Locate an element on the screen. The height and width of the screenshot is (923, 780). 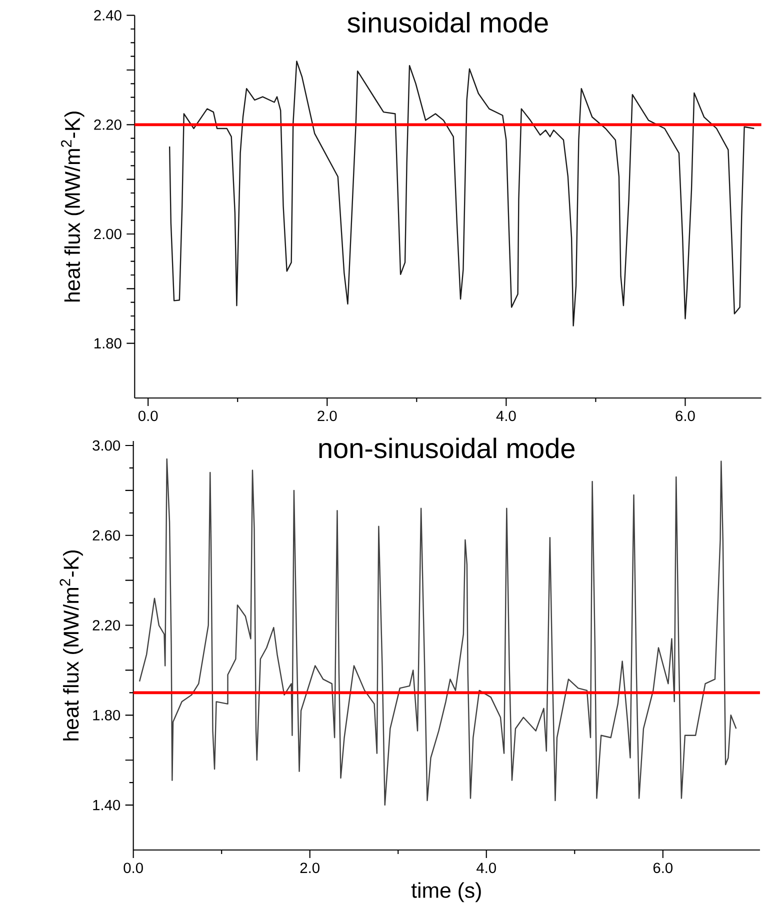
y-tick-label: 2.00 is located at coordinates (108, 234).